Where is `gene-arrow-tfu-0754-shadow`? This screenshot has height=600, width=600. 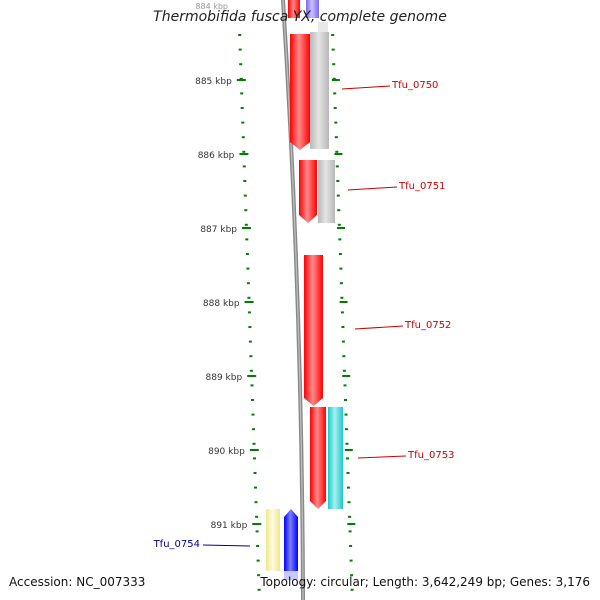
gene-arrow-tfu-0754-shadow is located at coordinates (291, 575).